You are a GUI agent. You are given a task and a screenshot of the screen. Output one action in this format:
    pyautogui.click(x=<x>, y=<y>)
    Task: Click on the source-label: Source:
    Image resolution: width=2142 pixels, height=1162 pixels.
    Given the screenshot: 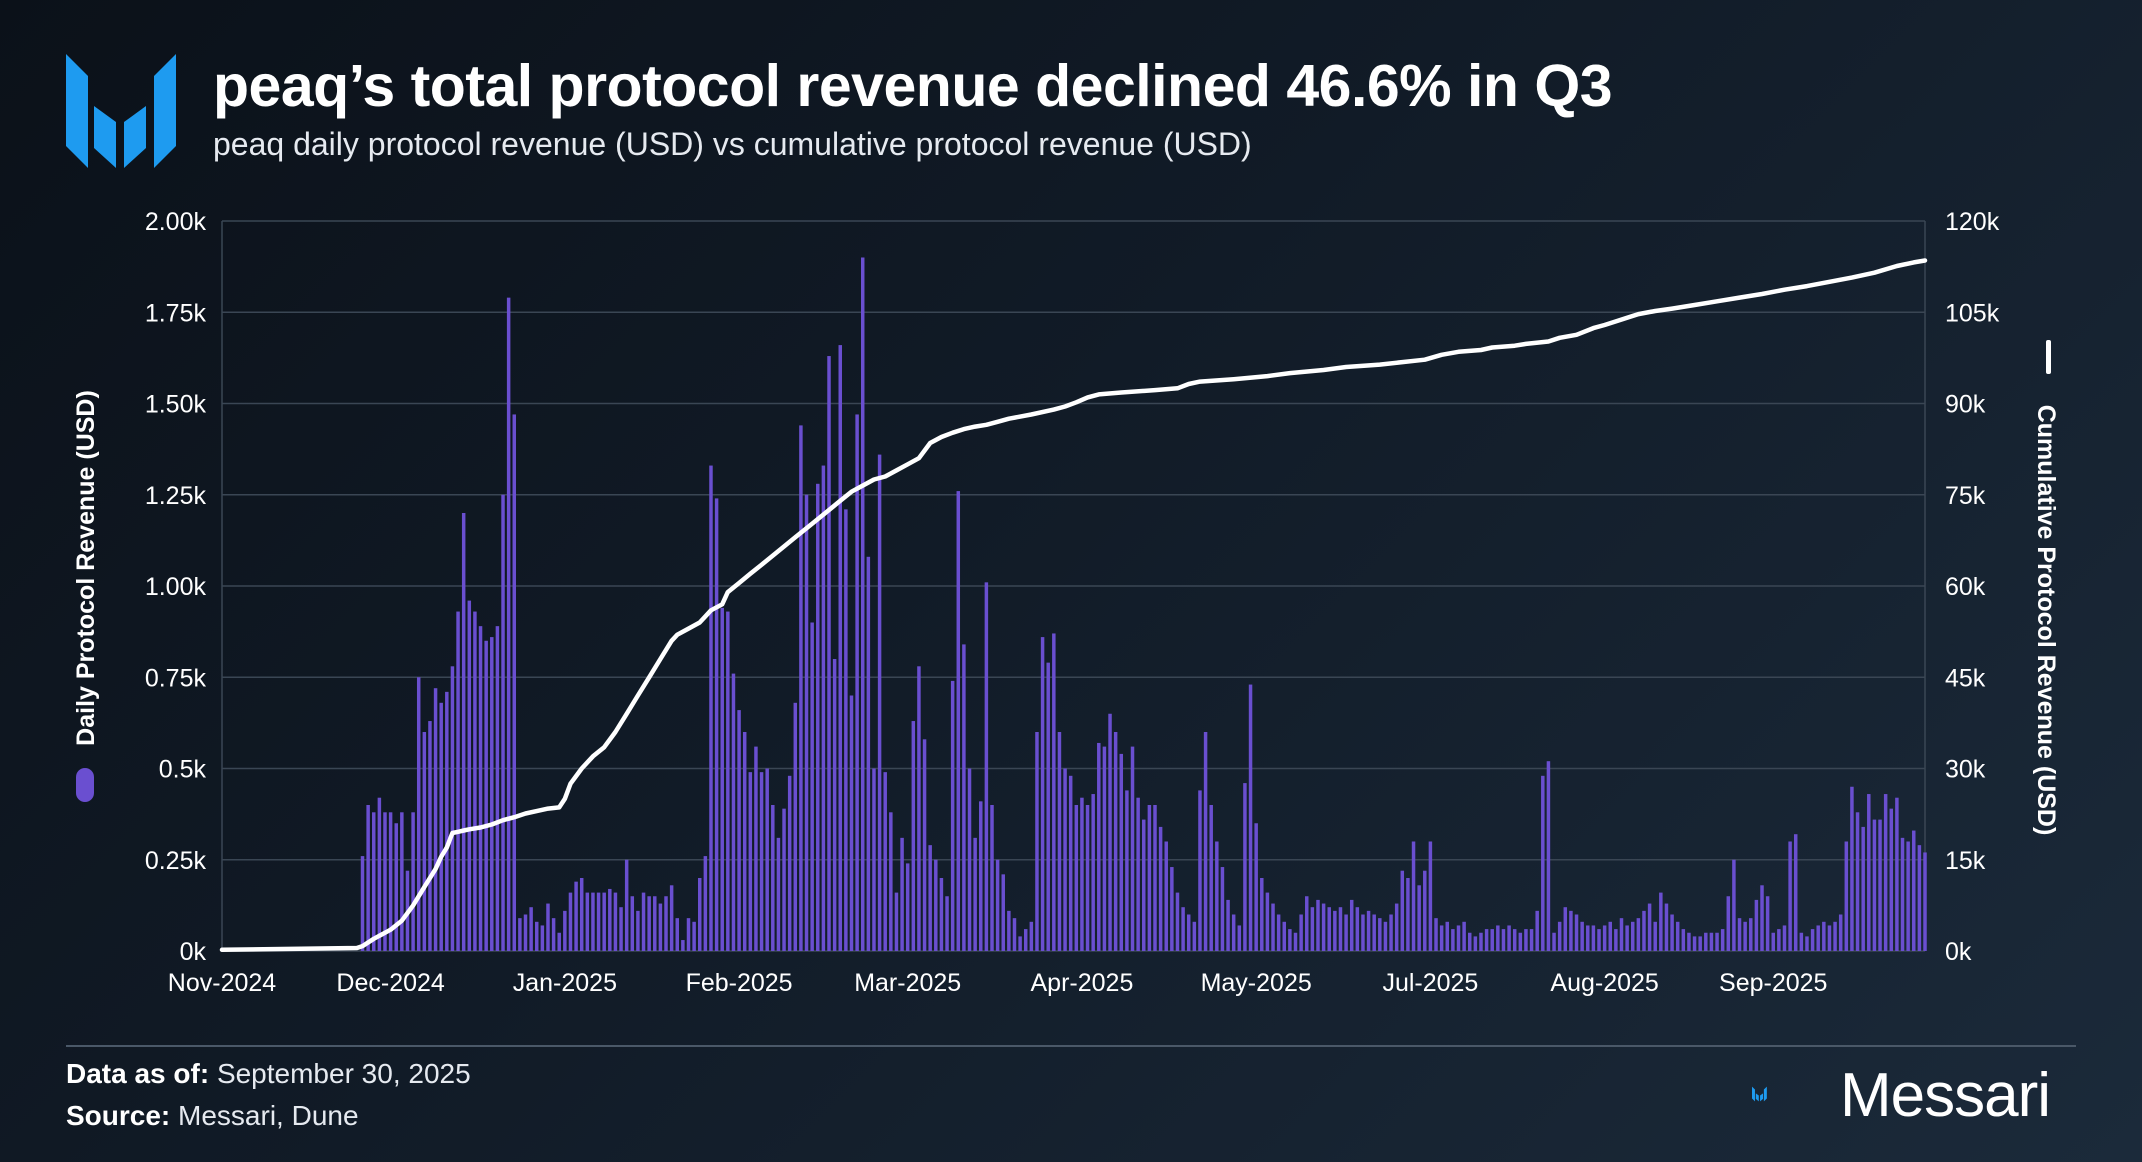 What is the action you would take?
    pyautogui.click(x=118, y=1115)
    